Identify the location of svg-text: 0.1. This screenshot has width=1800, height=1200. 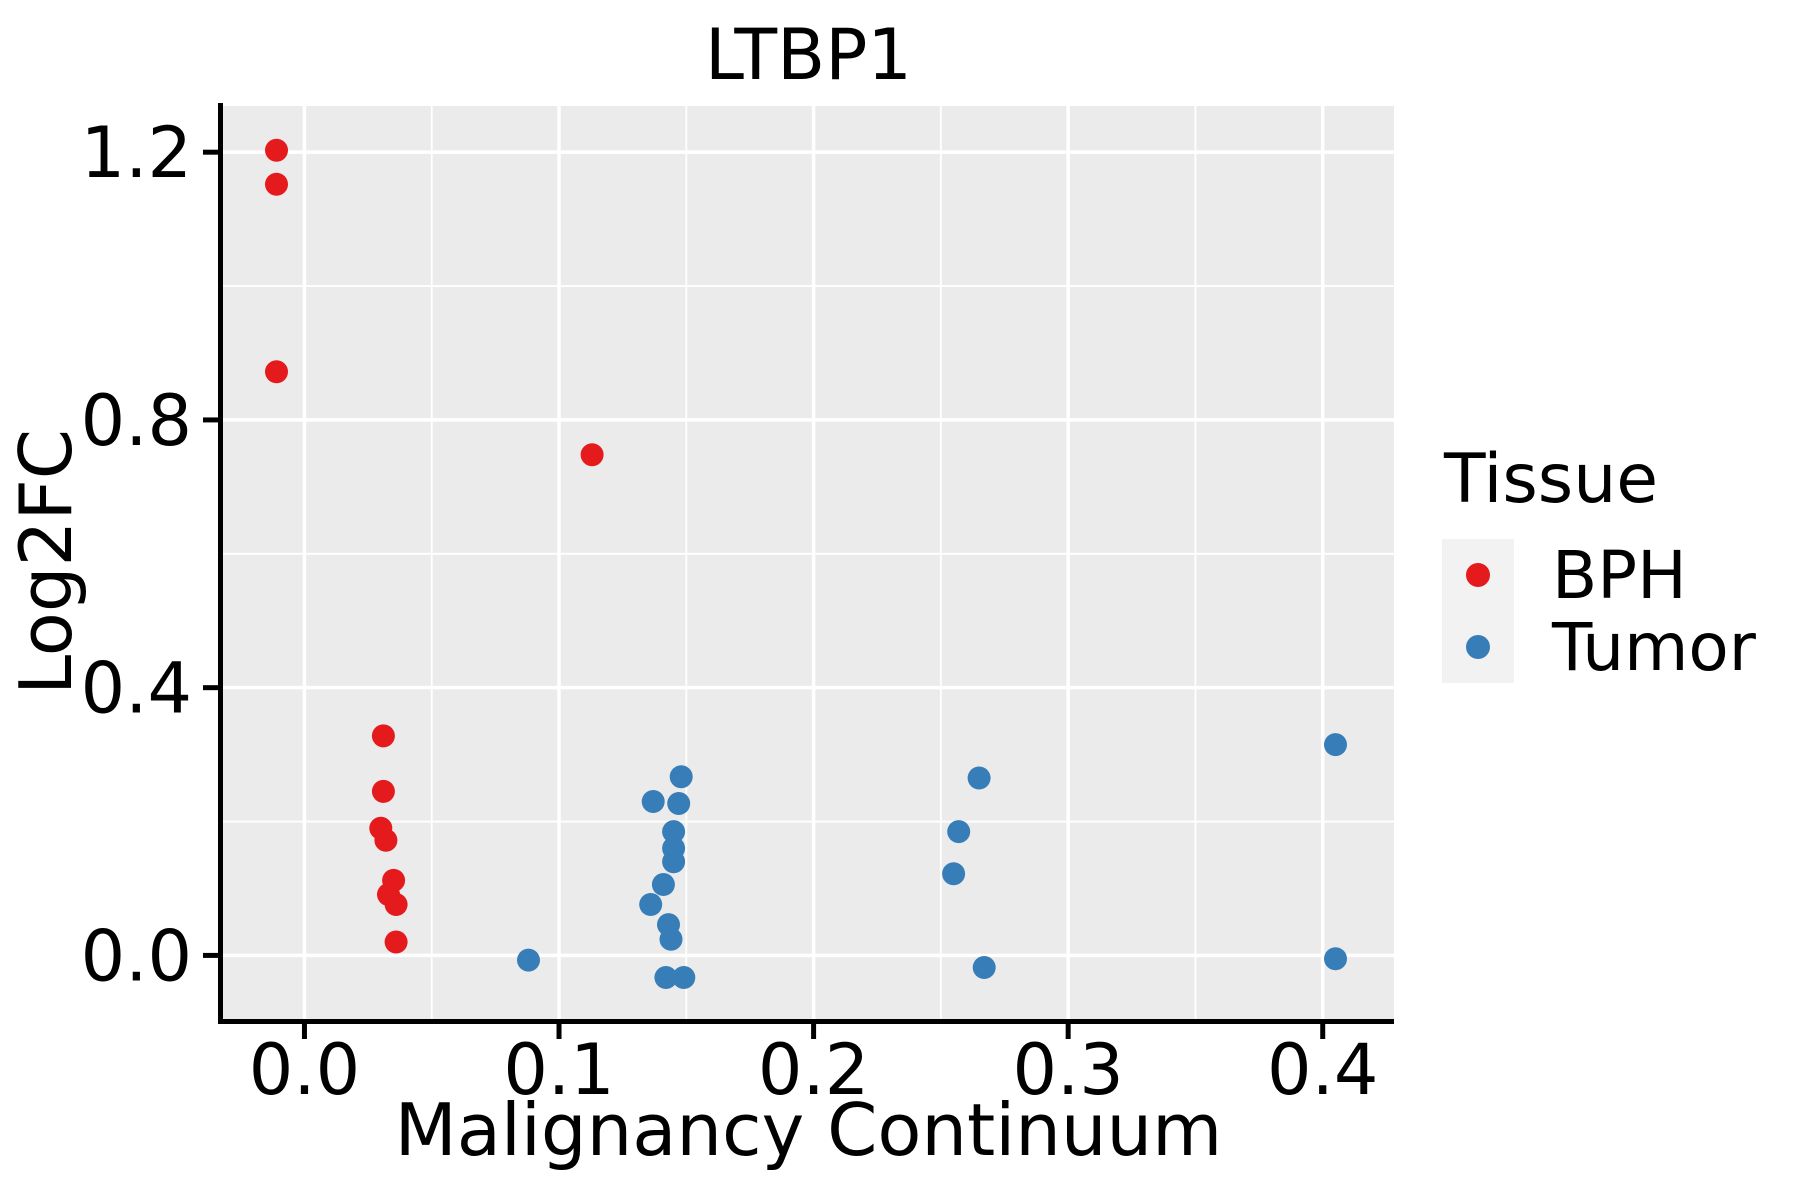
(558, 1070).